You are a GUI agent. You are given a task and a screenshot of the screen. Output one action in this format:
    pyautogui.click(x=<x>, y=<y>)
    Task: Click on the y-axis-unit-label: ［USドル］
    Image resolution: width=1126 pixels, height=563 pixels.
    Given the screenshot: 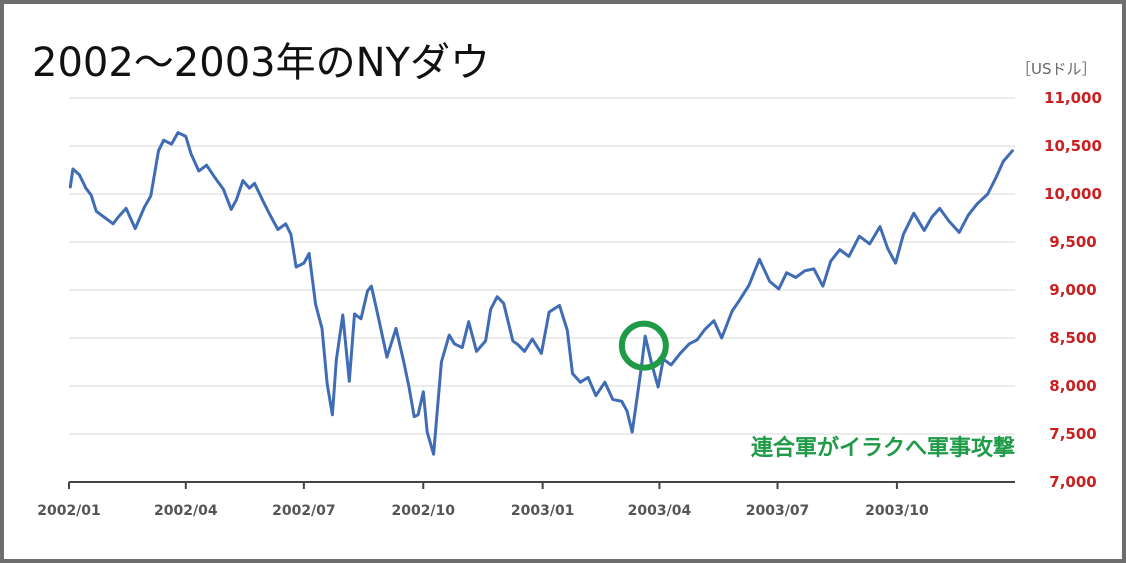 What is the action you would take?
    pyautogui.click(x=1056, y=69)
    